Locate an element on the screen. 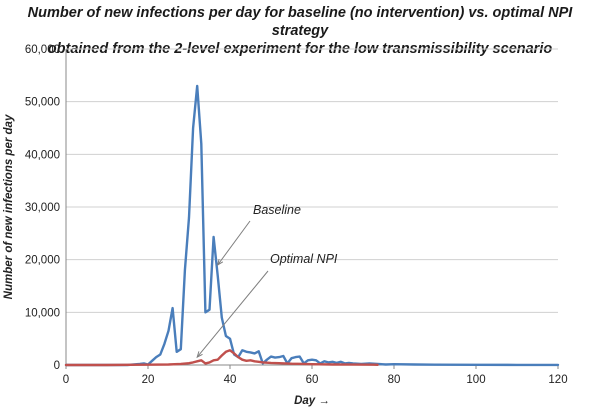  y-tick-label: 10,000 is located at coordinates (42, 313).